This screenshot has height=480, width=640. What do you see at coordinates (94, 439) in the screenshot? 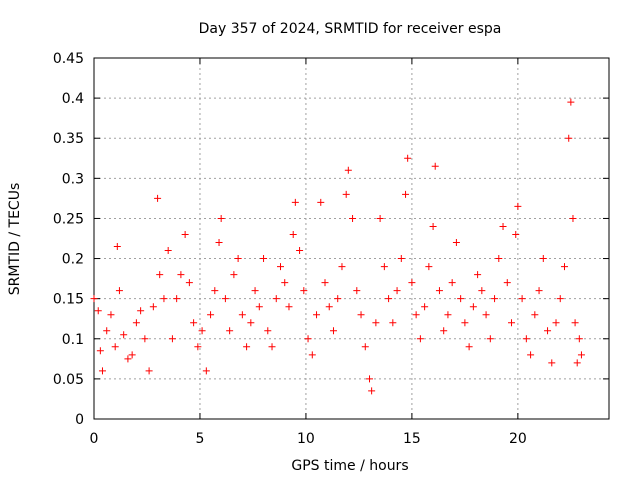
I see `x-tick-label: 0` at bounding box center [94, 439].